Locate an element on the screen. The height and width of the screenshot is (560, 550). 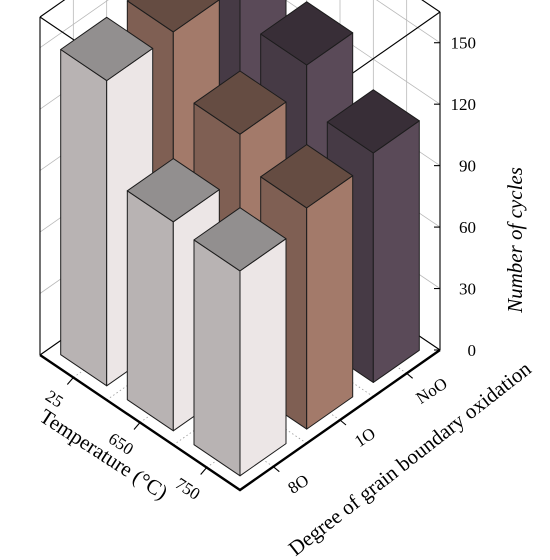
z-tick-label: 30 is located at coordinates (467, 289).